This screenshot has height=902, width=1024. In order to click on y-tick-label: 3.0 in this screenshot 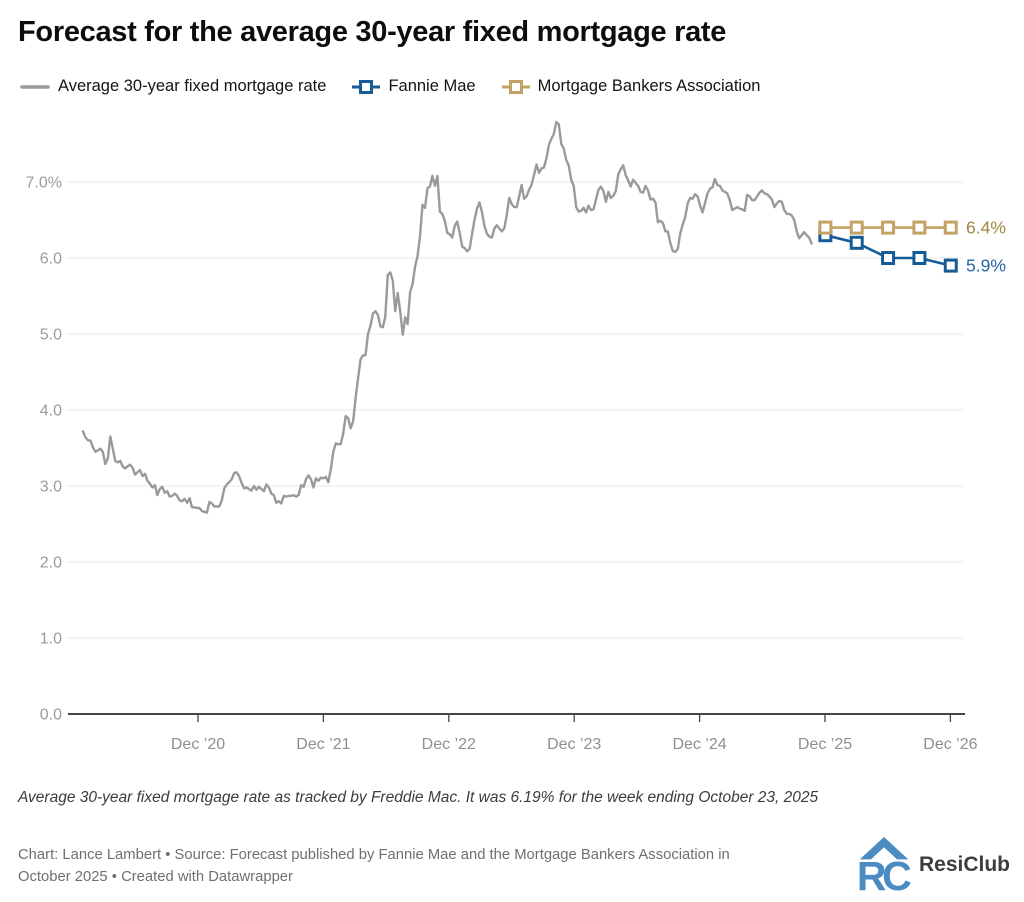, I will do `click(51, 487)`.